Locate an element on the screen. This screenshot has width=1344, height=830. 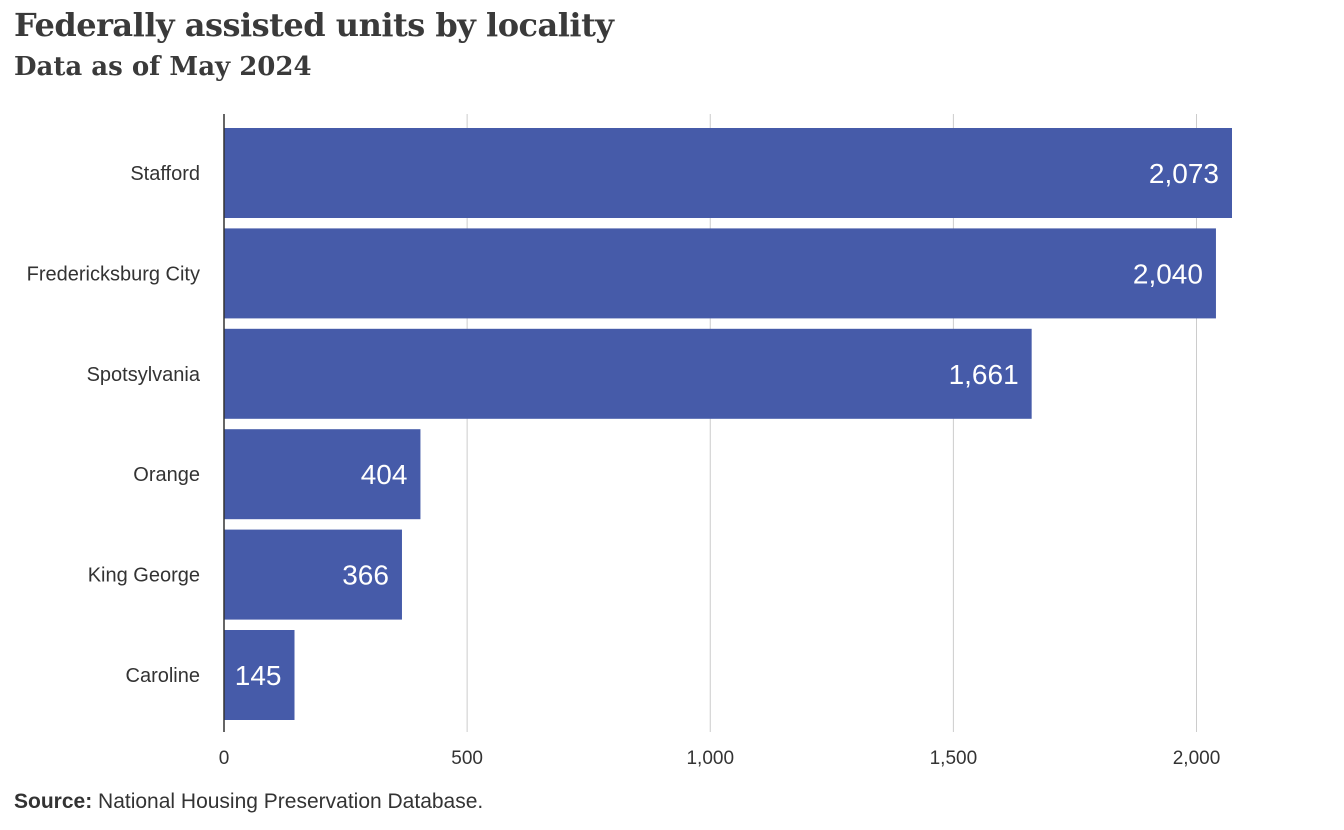
bar-value-label: 2,073 is located at coordinates (1184, 173).